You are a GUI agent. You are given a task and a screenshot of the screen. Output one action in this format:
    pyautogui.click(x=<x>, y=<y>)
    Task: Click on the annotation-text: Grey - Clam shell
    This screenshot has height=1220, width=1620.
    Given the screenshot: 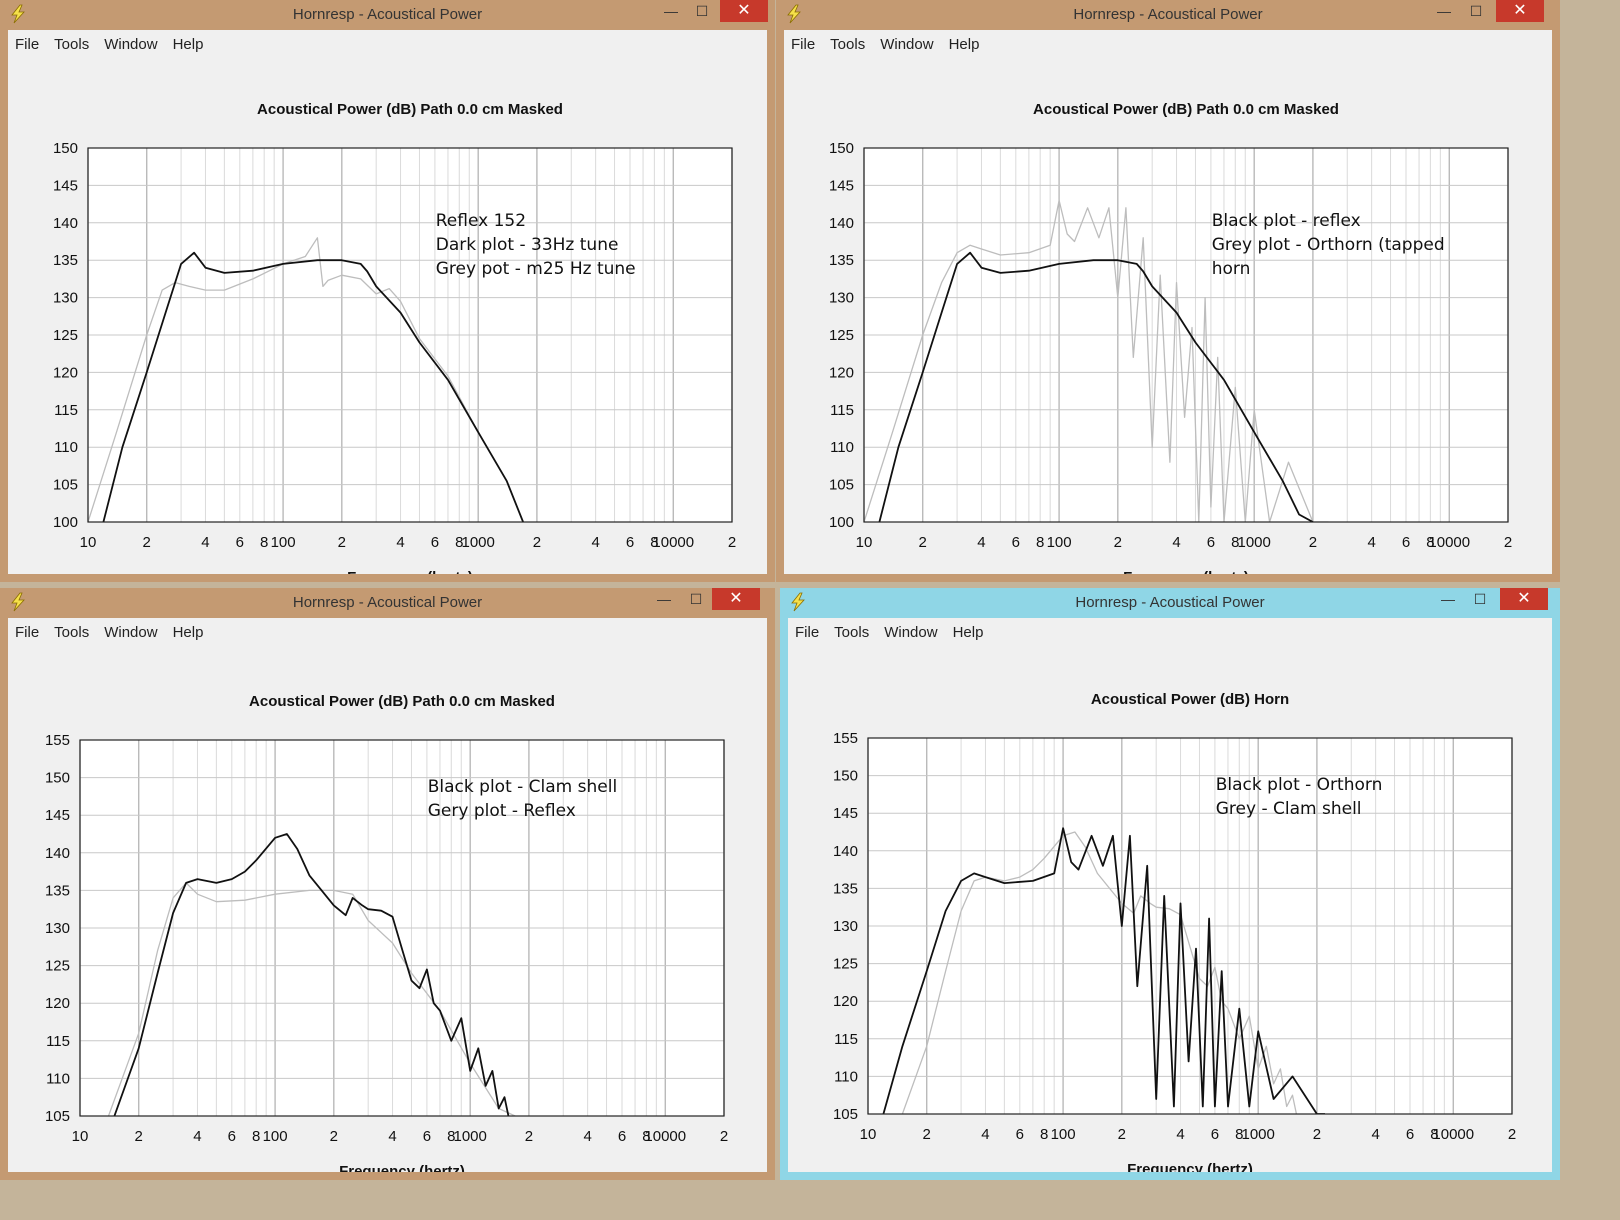 What is the action you would take?
    pyautogui.click(x=1289, y=809)
    